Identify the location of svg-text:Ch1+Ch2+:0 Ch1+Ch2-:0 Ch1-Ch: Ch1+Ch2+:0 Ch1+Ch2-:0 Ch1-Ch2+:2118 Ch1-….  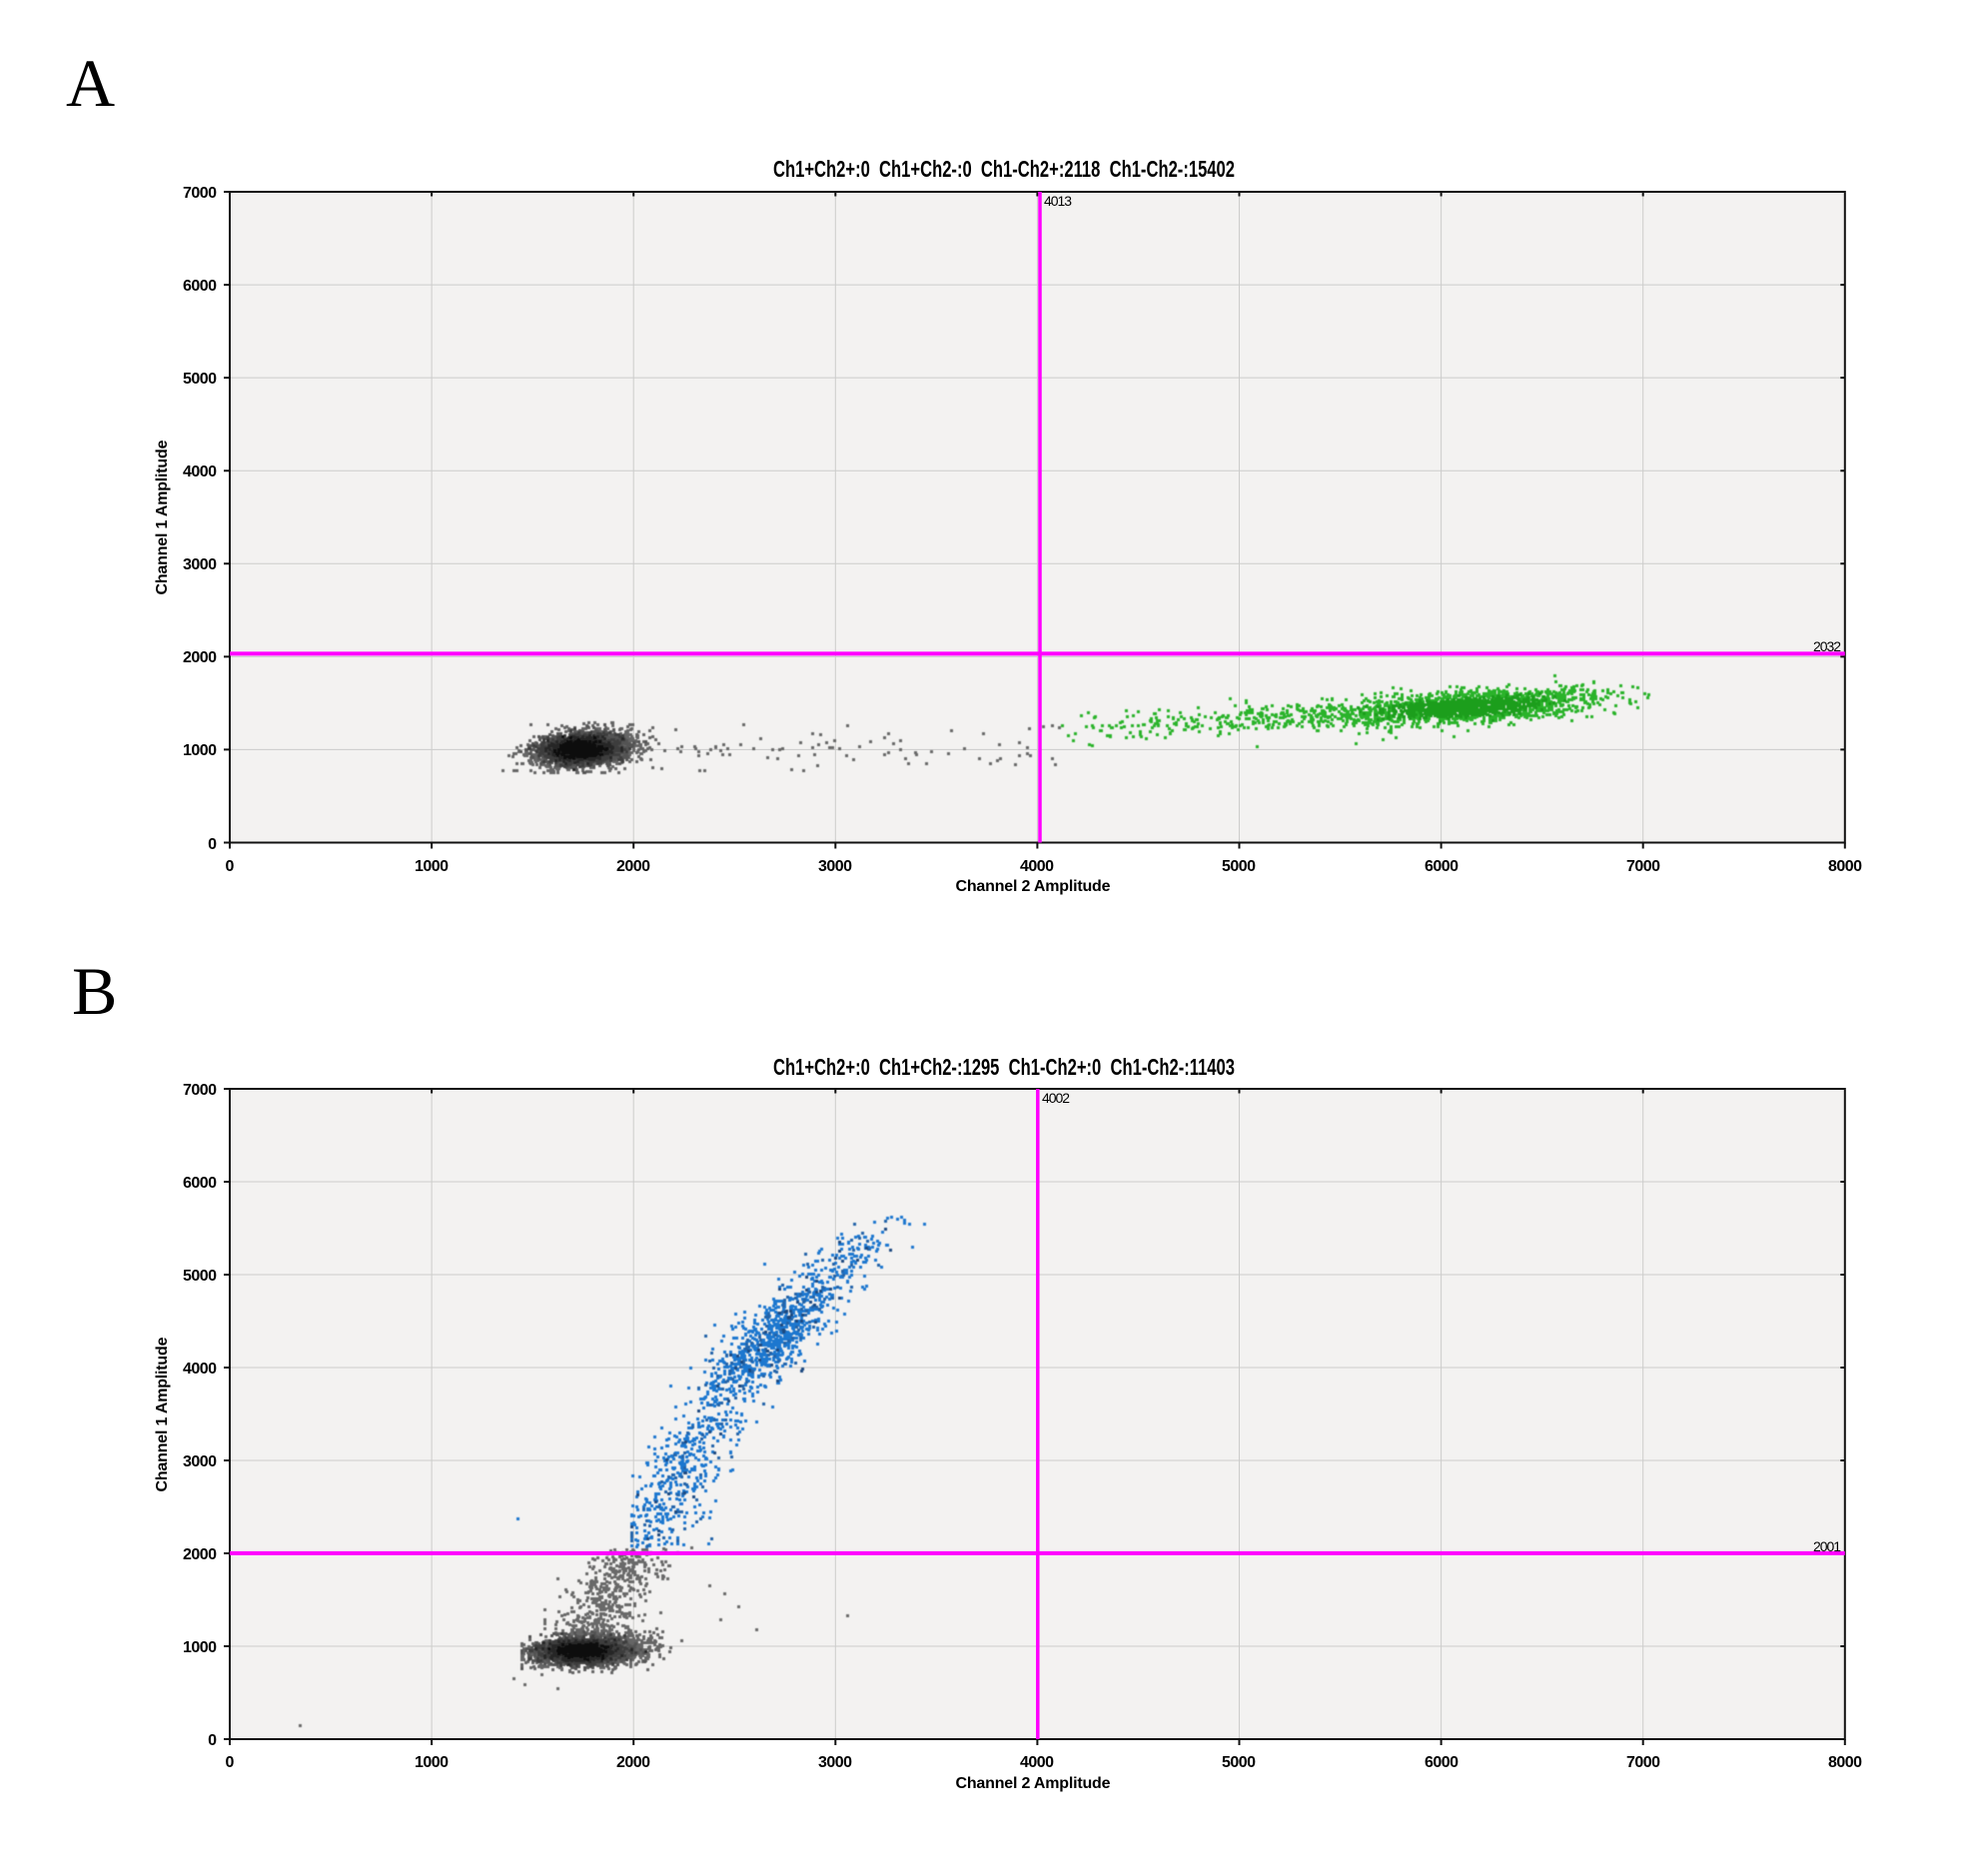
(1004, 169).